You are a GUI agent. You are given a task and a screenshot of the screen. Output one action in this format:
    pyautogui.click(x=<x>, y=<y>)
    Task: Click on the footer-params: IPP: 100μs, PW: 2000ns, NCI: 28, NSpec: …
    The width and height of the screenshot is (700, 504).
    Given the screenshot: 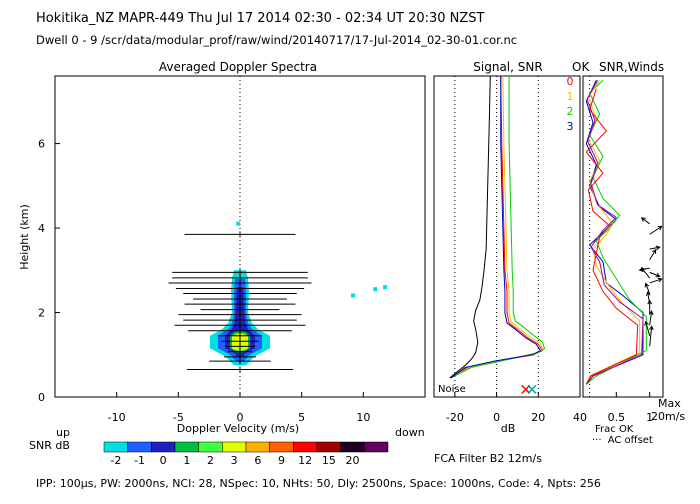 What is the action you would take?
    pyautogui.click(x=318, y=483)
    